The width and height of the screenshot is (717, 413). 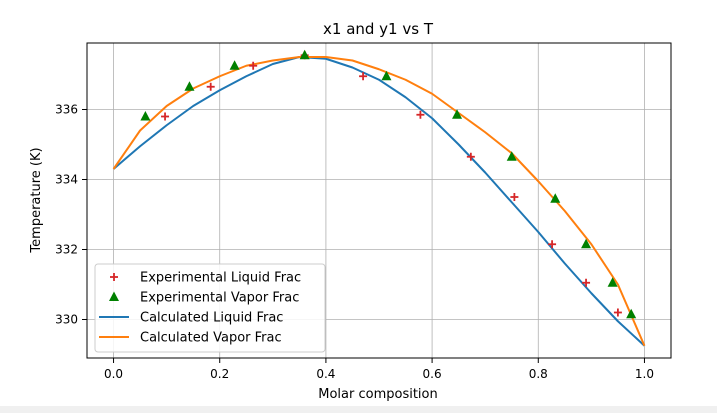 What do you see at coordinates (219, 298) in the screenshot?
I see `legend-label-experimental-vapor-frac: Experimental Vapor Frac` at bounding box center [219, 298].